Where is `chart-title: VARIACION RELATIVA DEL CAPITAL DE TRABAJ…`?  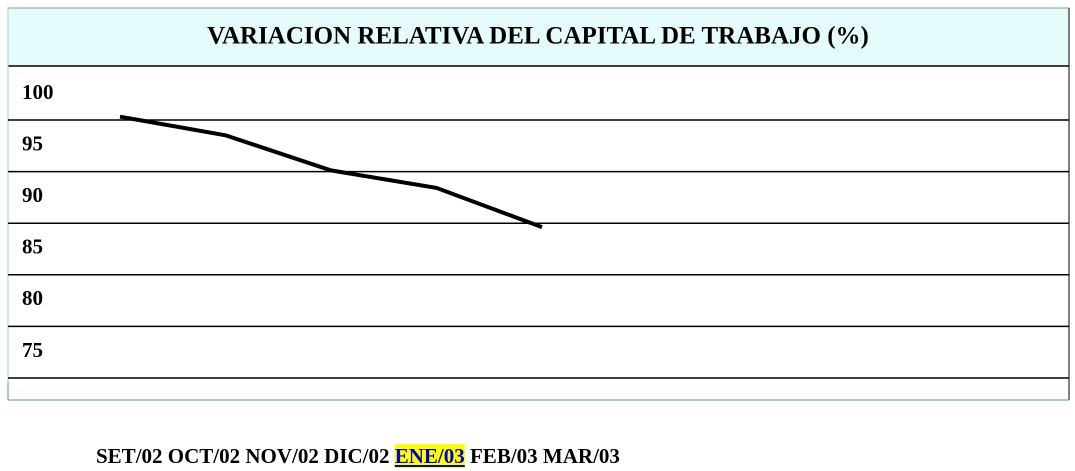
chart-title: VARIACION RELATIVA DEL CAPITAL DE TRABAJ… is located at coordinates (538, 36).